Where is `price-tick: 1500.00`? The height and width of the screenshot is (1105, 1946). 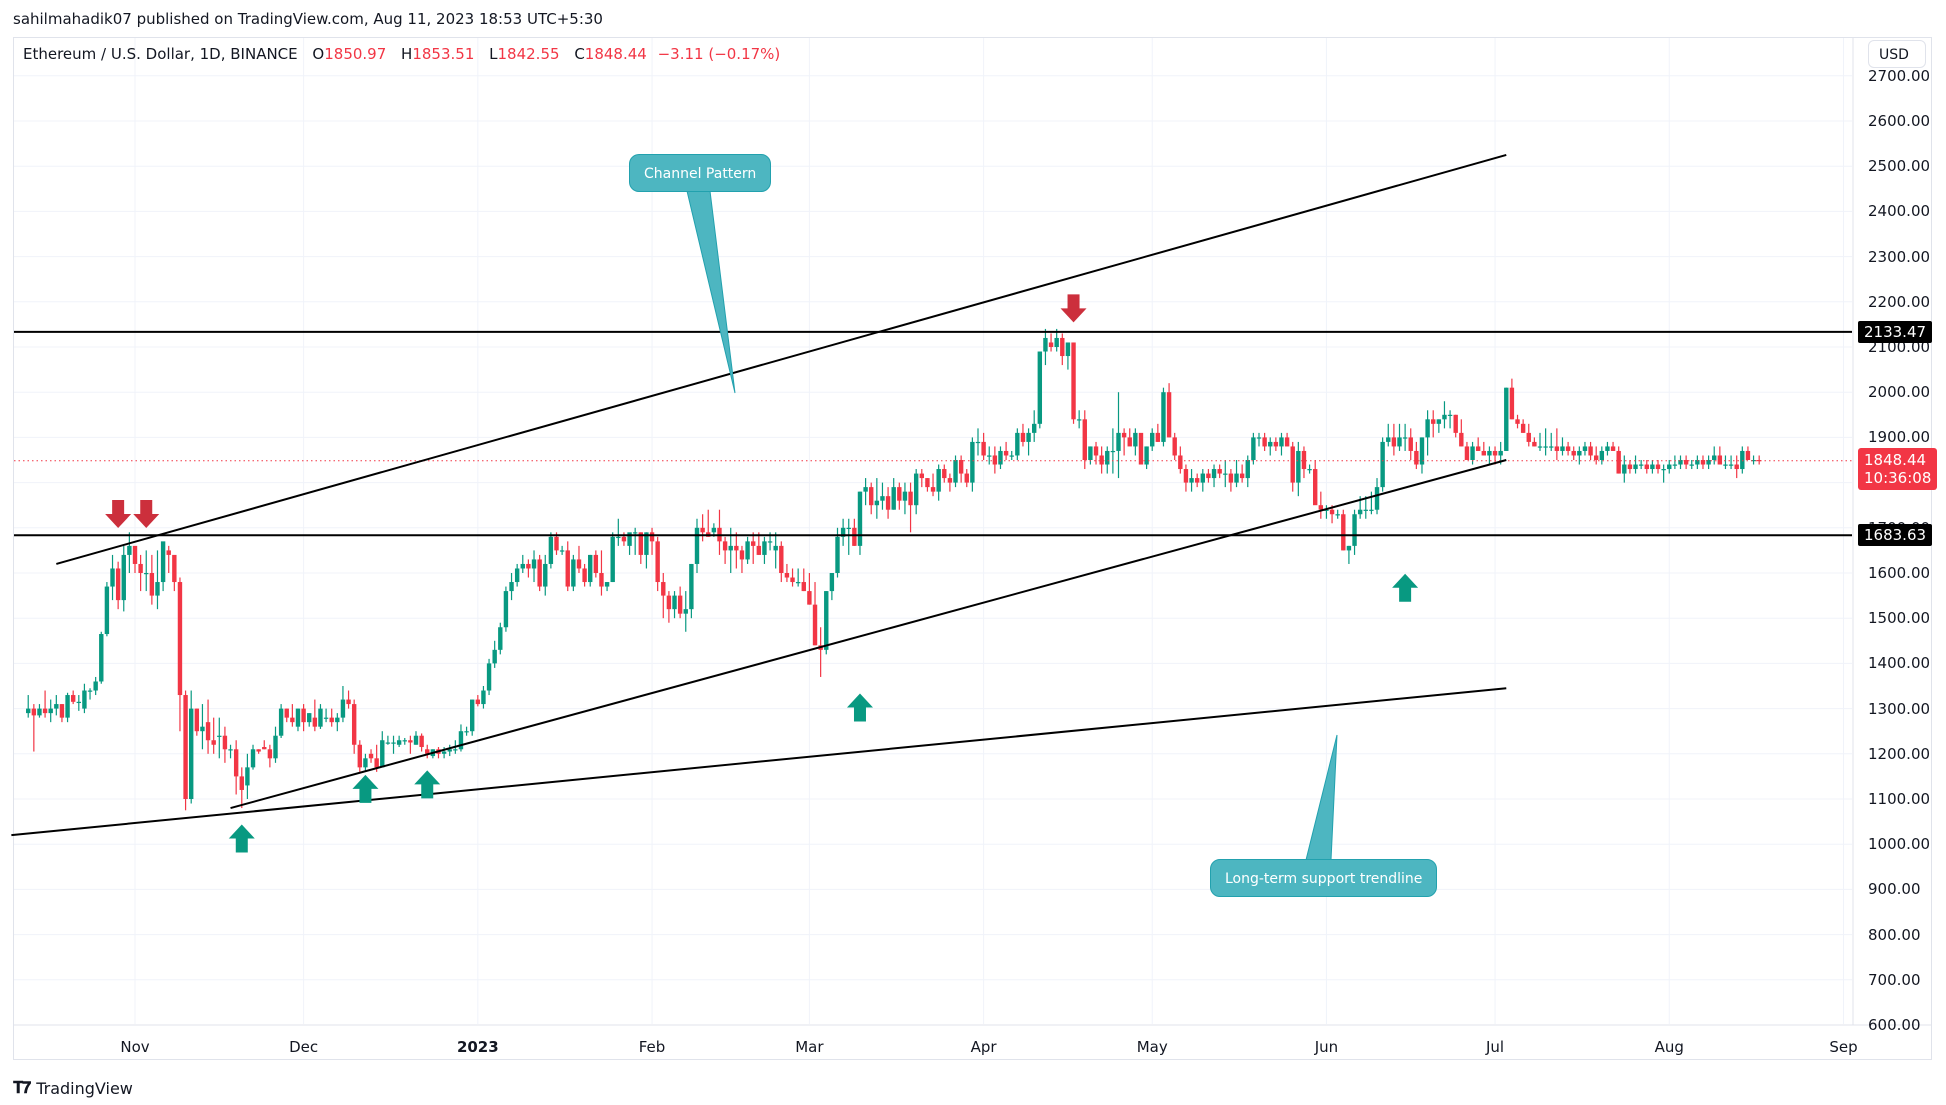 price-tick: 1500.00 is located at coordinates (1899, 618).